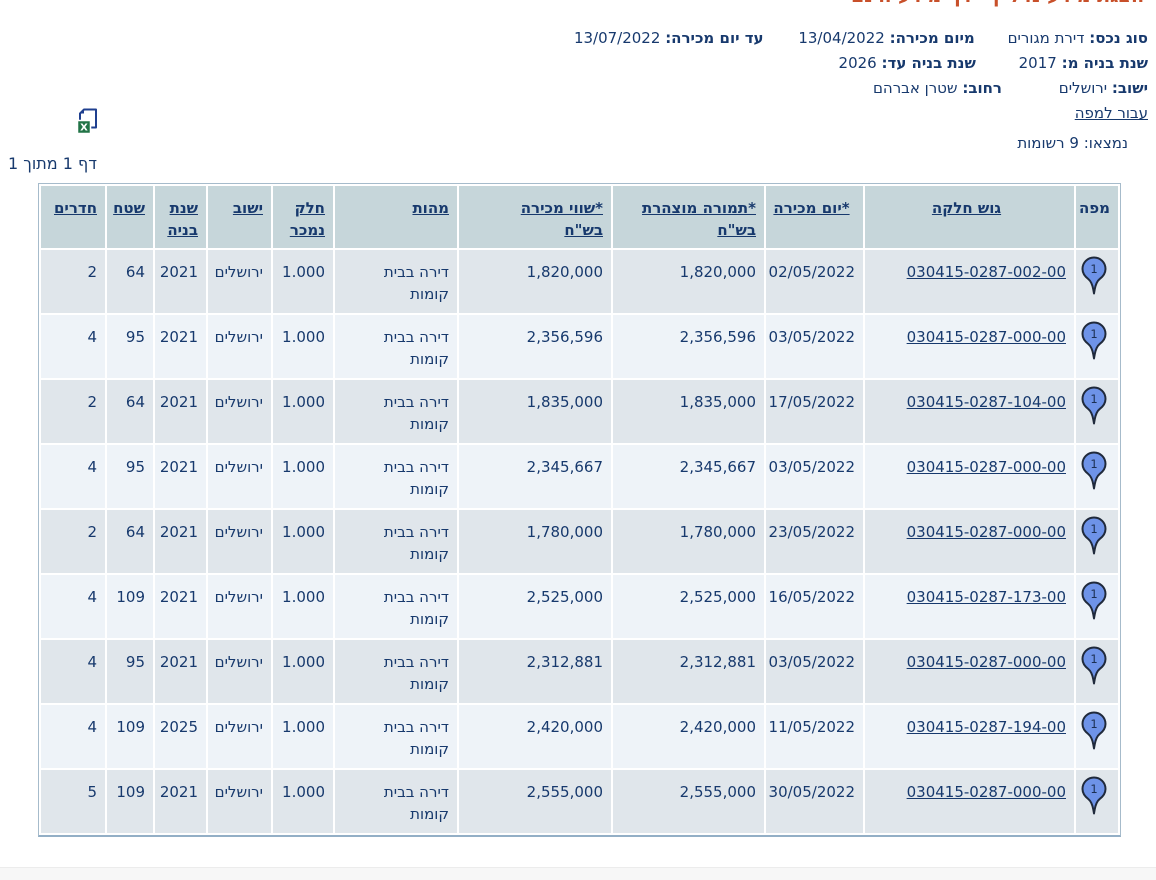 This screenshot has width=1156, height=880. Describe the element at coordinates (180, 736) in the screenshot. I see `cell-year: 2025` at that location.